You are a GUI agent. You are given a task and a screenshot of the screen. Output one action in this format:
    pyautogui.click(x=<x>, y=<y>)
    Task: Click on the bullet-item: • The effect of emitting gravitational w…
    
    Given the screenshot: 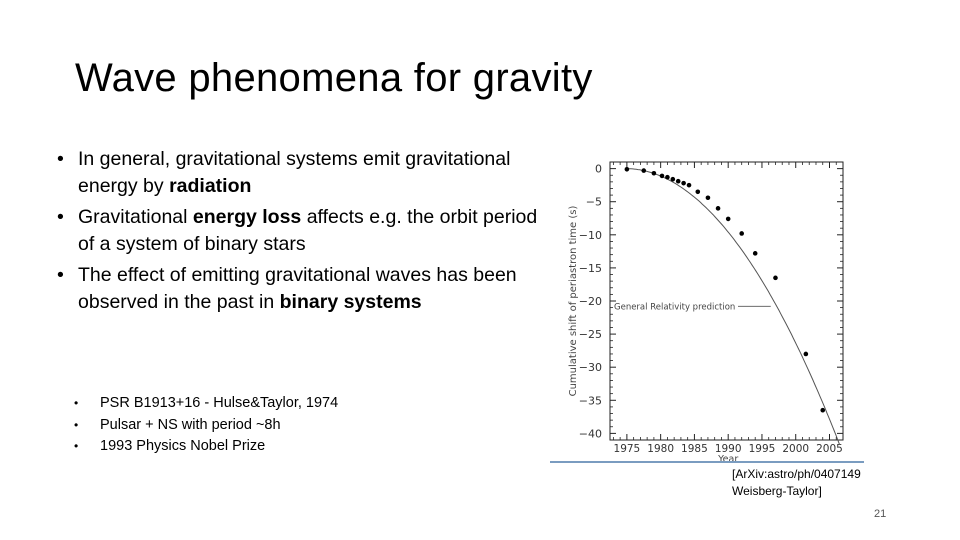 What is the action you would take?
    pyautogui.click(x=297, y=289)
    